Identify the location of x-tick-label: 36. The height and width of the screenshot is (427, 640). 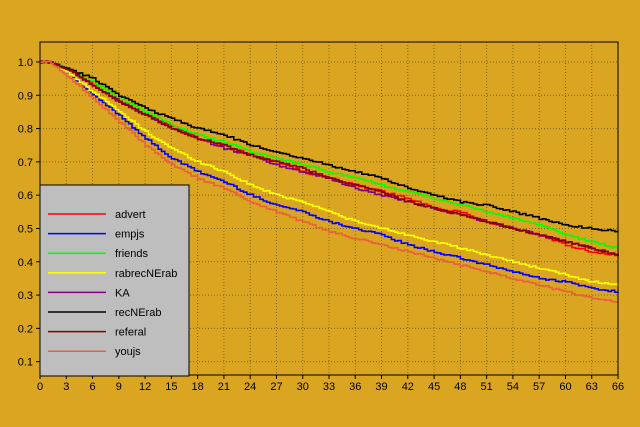
(355, 387).